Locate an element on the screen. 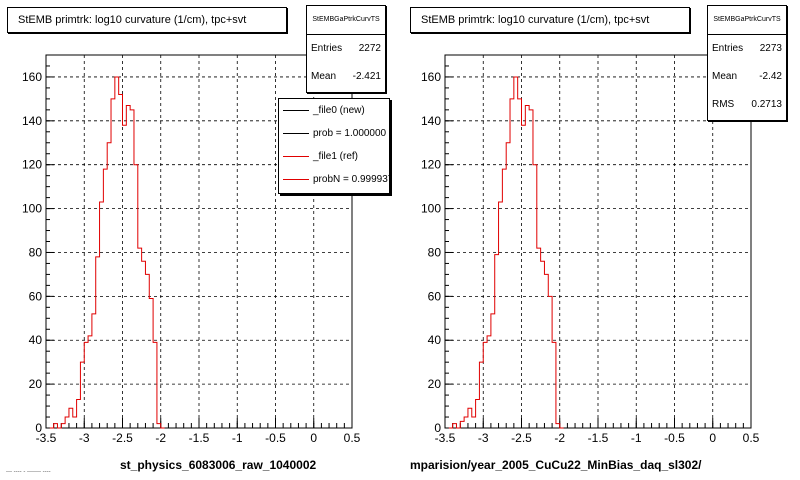  panel-1-x-axis-name: st_physics_6083006_raw_1040002 is located at coordinates (218, 465).